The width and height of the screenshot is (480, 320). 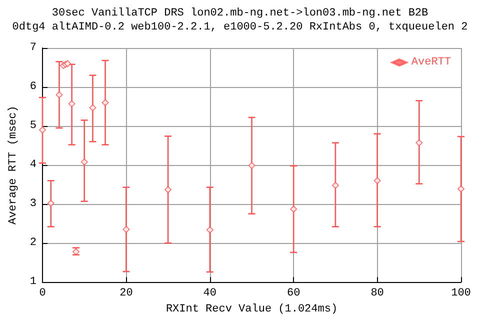 What do you see at coordinates (33, 243) in the screenshot?
I see `y-tick-label: 2` at bounding box center [33, 243].